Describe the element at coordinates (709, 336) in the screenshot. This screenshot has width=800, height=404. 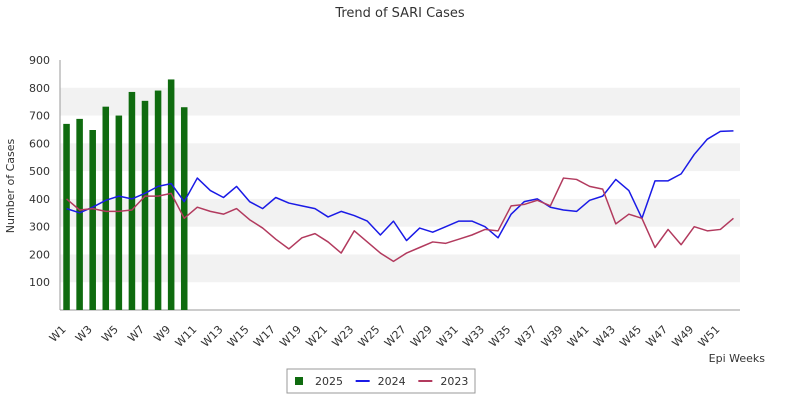
I see `x-tick-label: W51` at that location.